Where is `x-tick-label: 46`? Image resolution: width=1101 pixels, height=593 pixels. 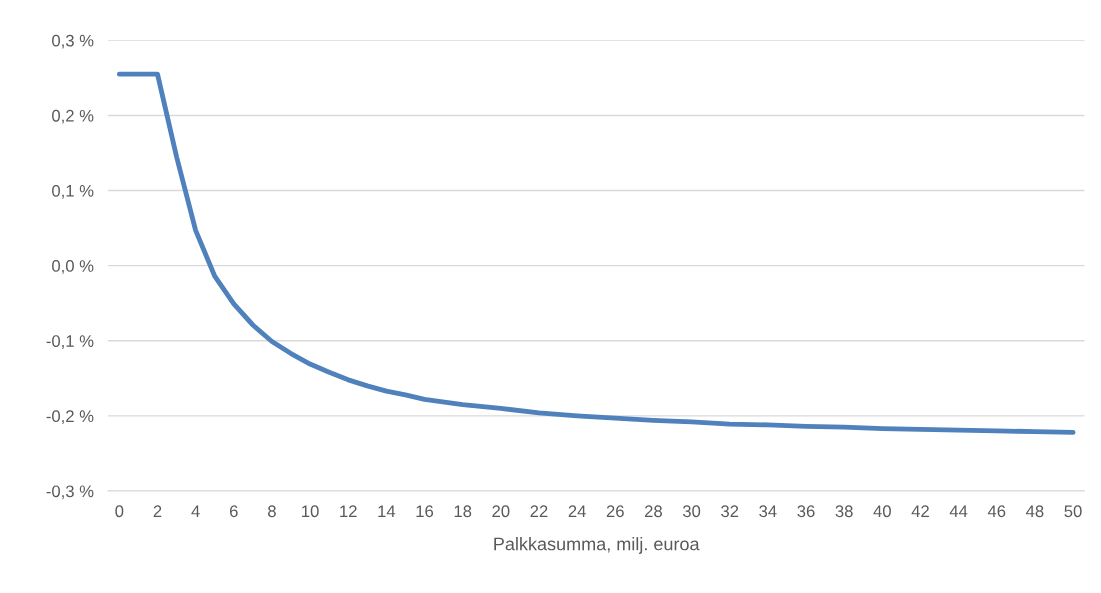 x-tick-label: 46 is located at coordinates (996, 511).